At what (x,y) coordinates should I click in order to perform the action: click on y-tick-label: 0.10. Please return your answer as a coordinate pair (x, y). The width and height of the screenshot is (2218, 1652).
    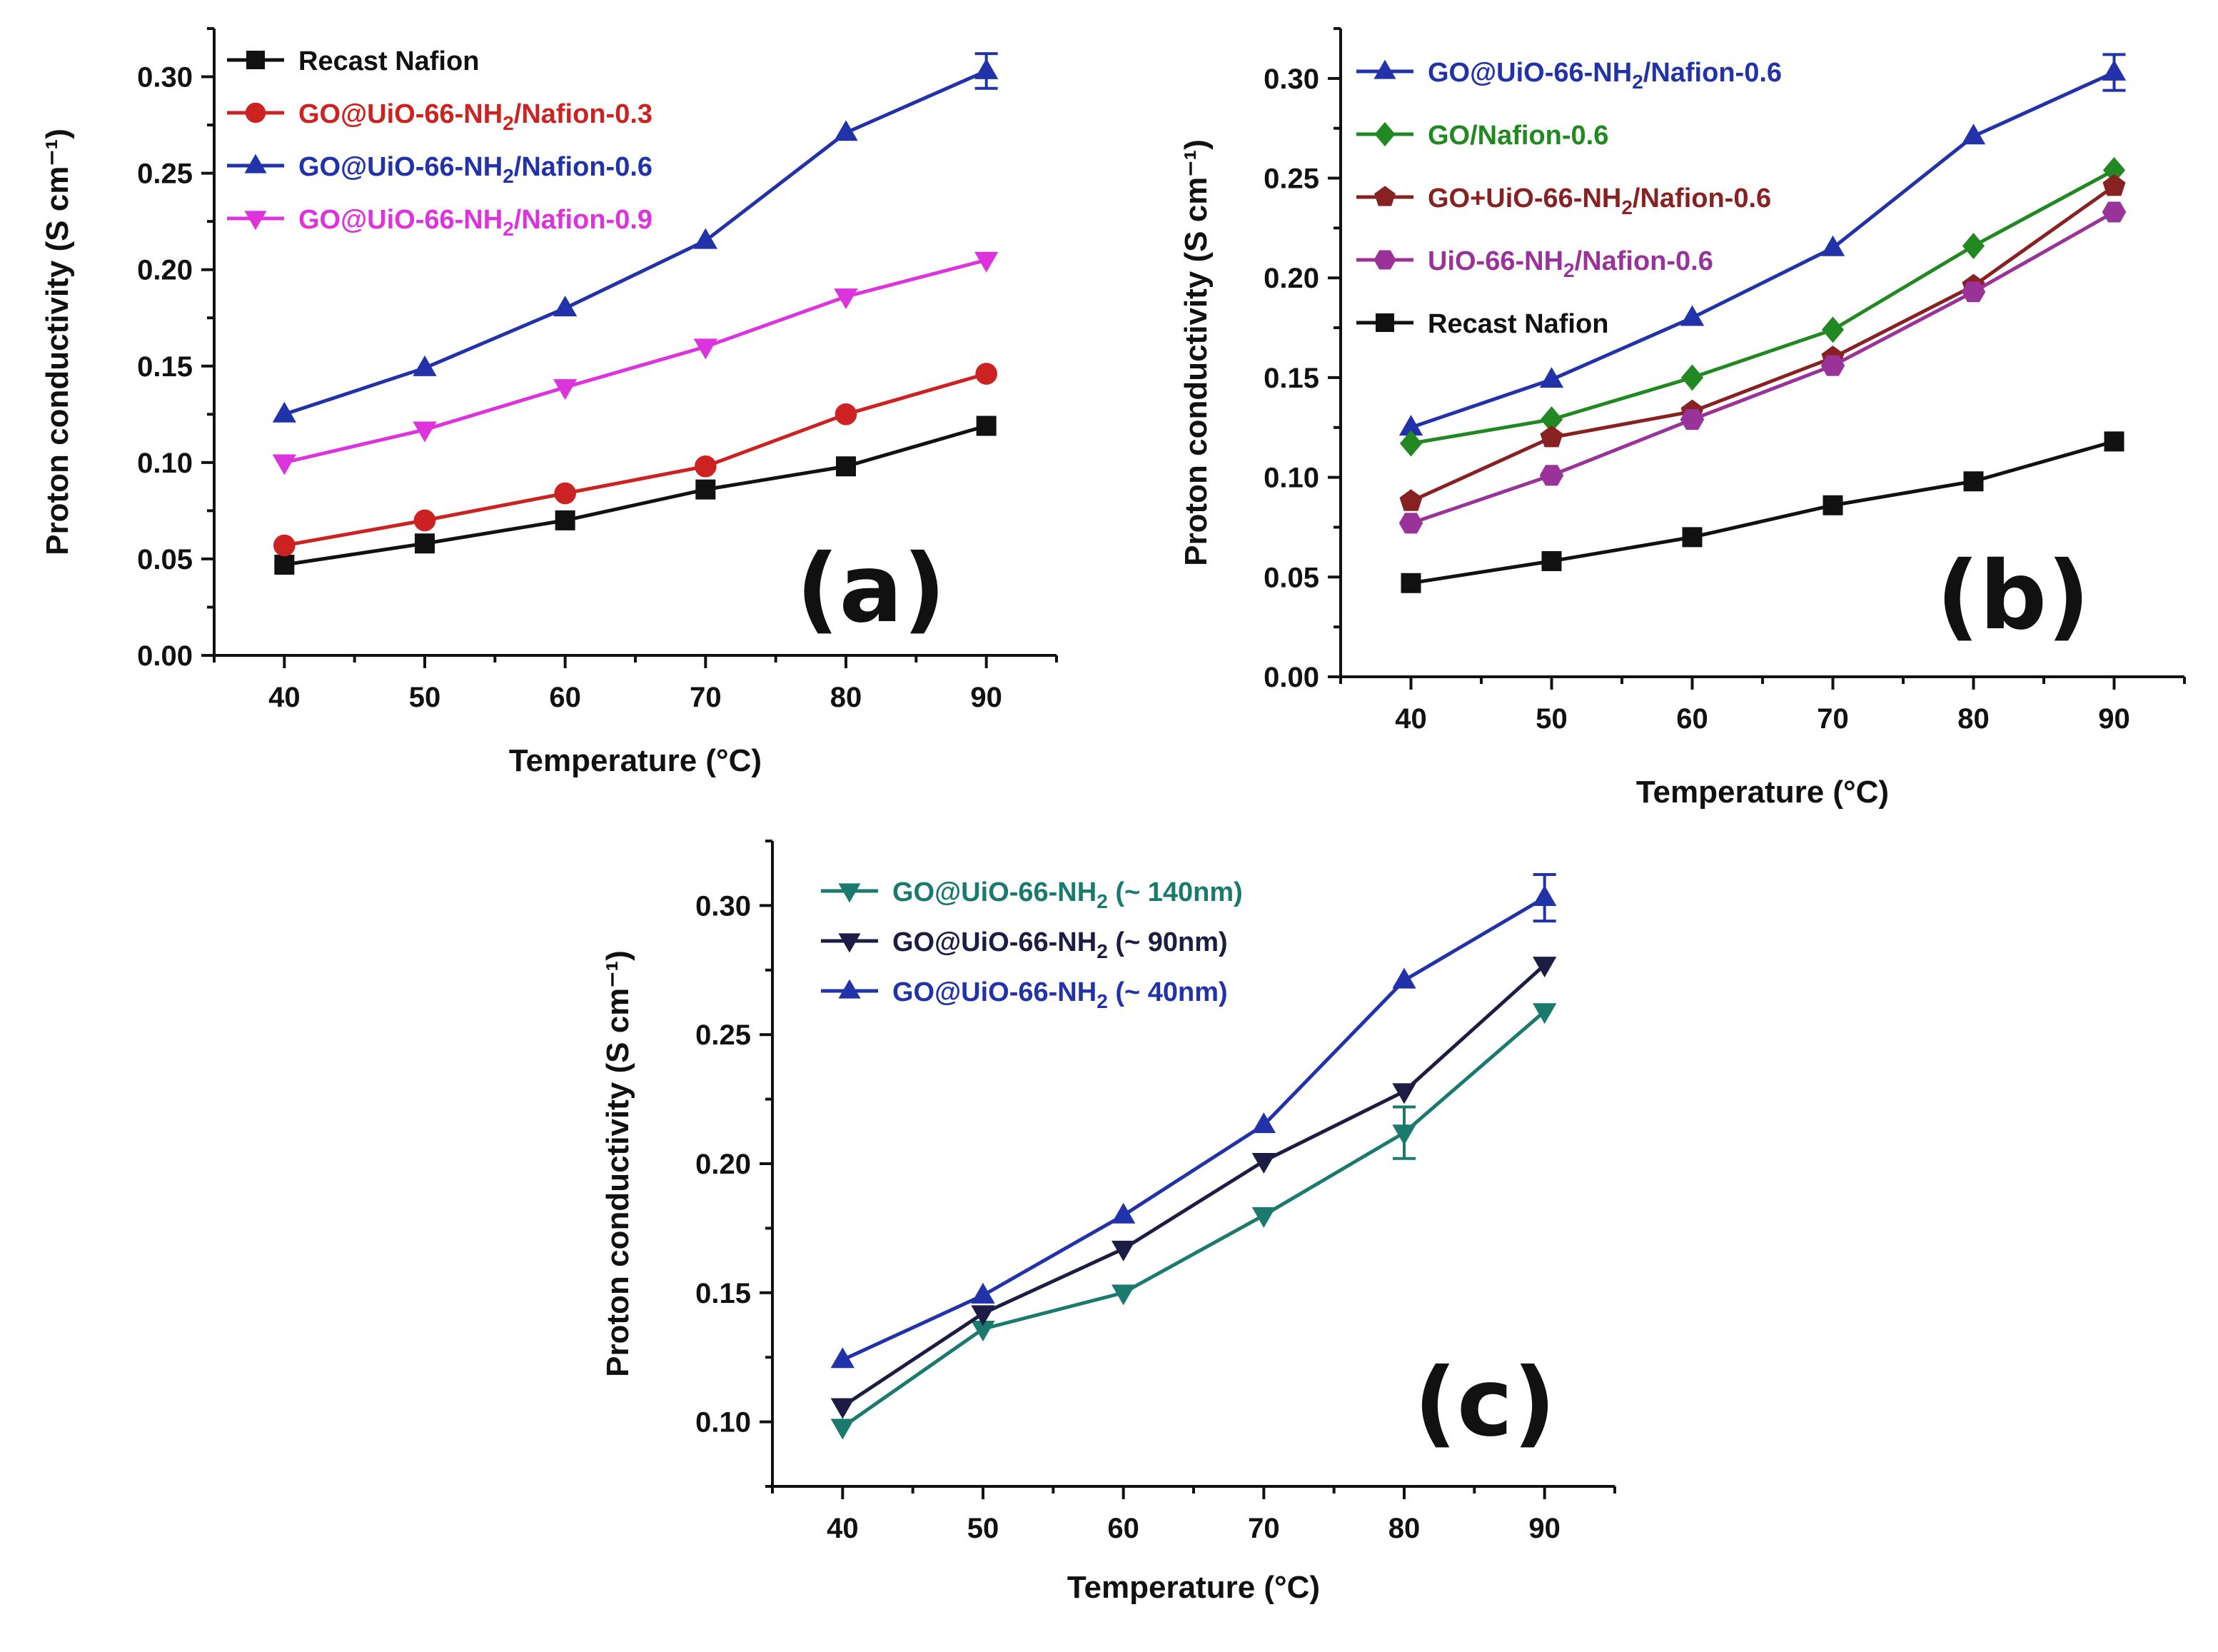
    Looking at the image, I should click on (723, 1423).